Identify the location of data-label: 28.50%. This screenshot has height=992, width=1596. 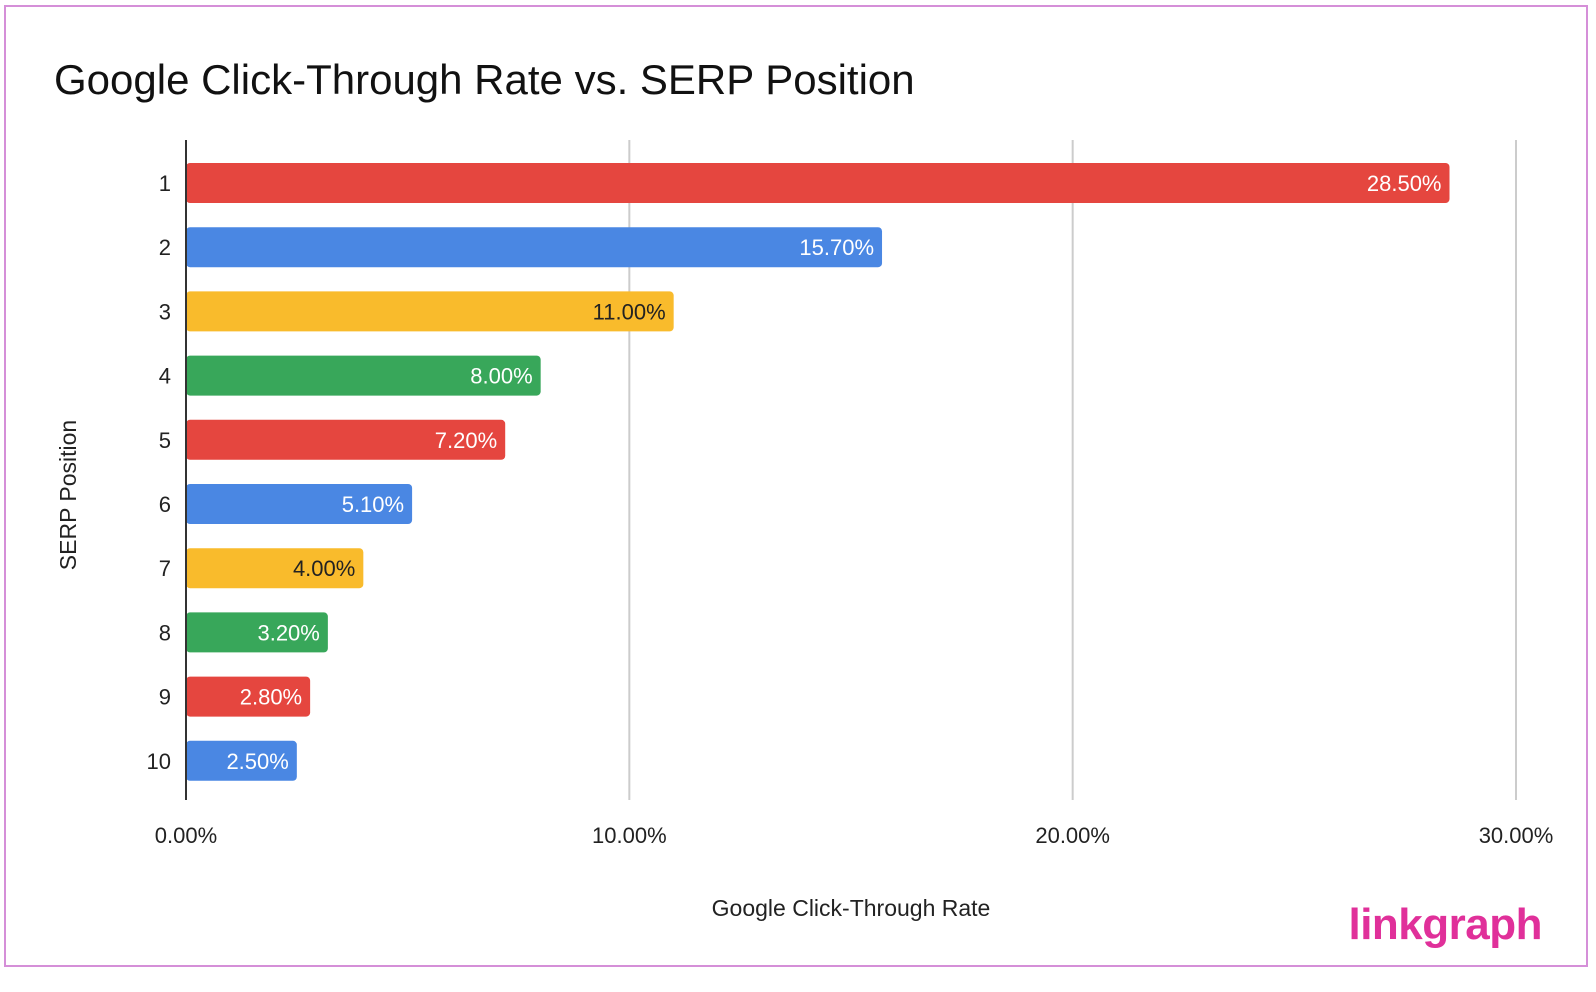
(1404, 183).